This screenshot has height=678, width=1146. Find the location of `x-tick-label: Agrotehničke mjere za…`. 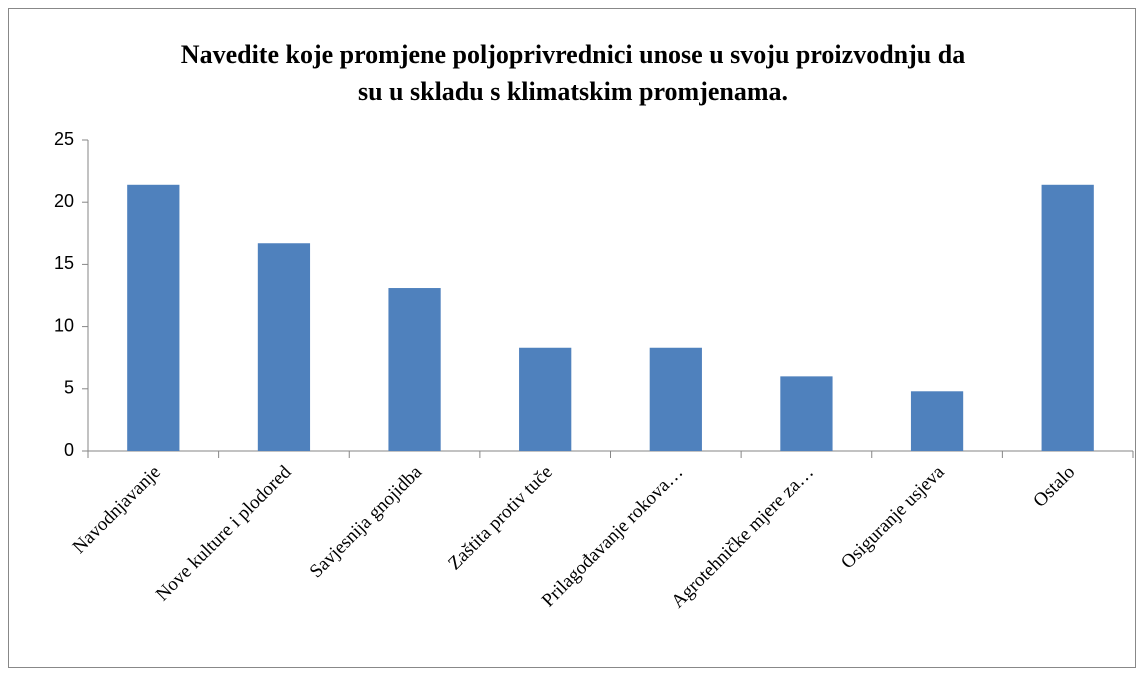

x-tick-label: Agrotehničke mjere za… is located at coordinates (742, 537).